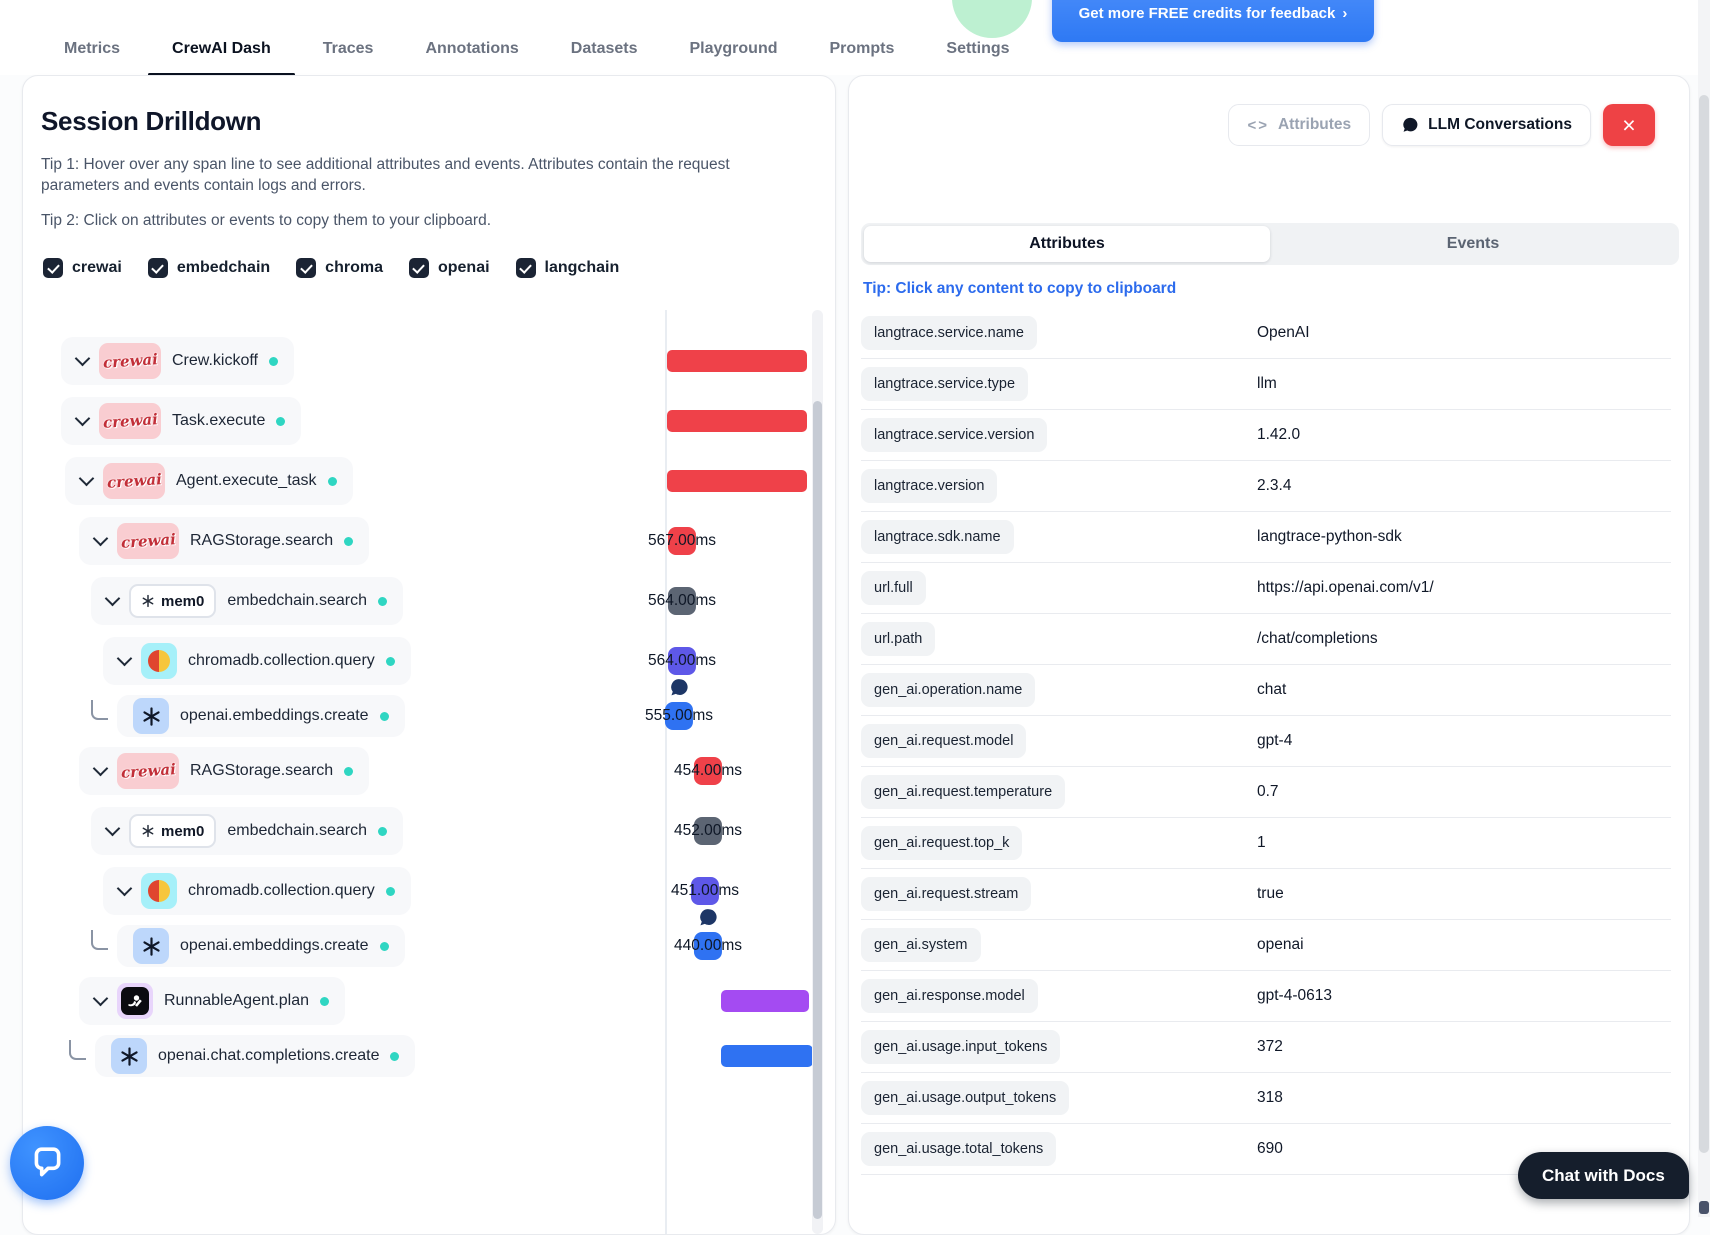 The height and width of the screenshot is (1235, 1710). Describe the element at coordinates (1213, 21) in the screenshot. I see `free-credits-button: Get more FREE credits for feedback ›` at that location.